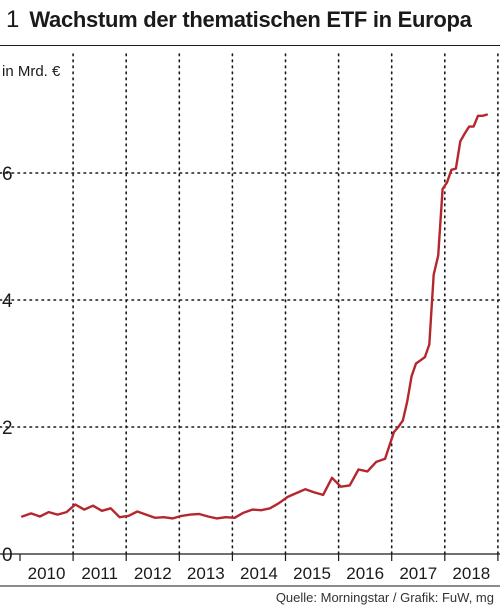 The width and height of the screenshot is (500, 611). Describe the element at coordinates (99, 573) in the screenshot. I see `x-tick-label: 2011` at that location.